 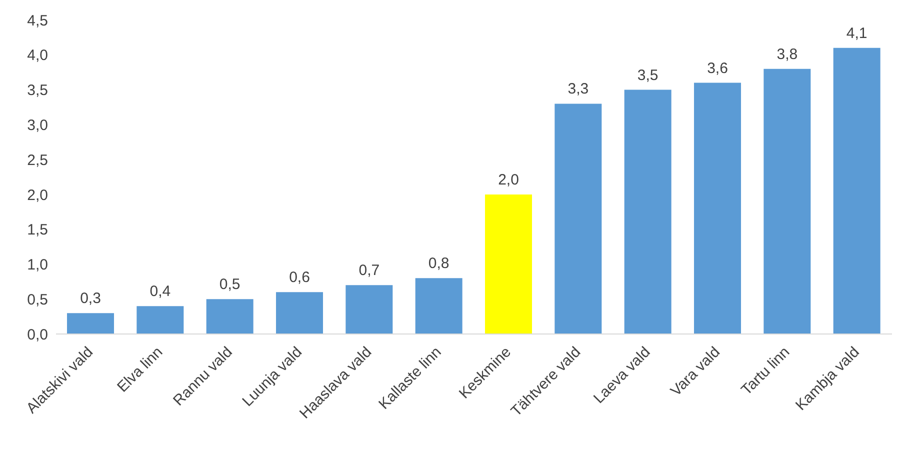 What do you see at coordinates (37, 230) in the screenshot?
I see `y-tick-label: 1,5` at bounding box center [37, 230].